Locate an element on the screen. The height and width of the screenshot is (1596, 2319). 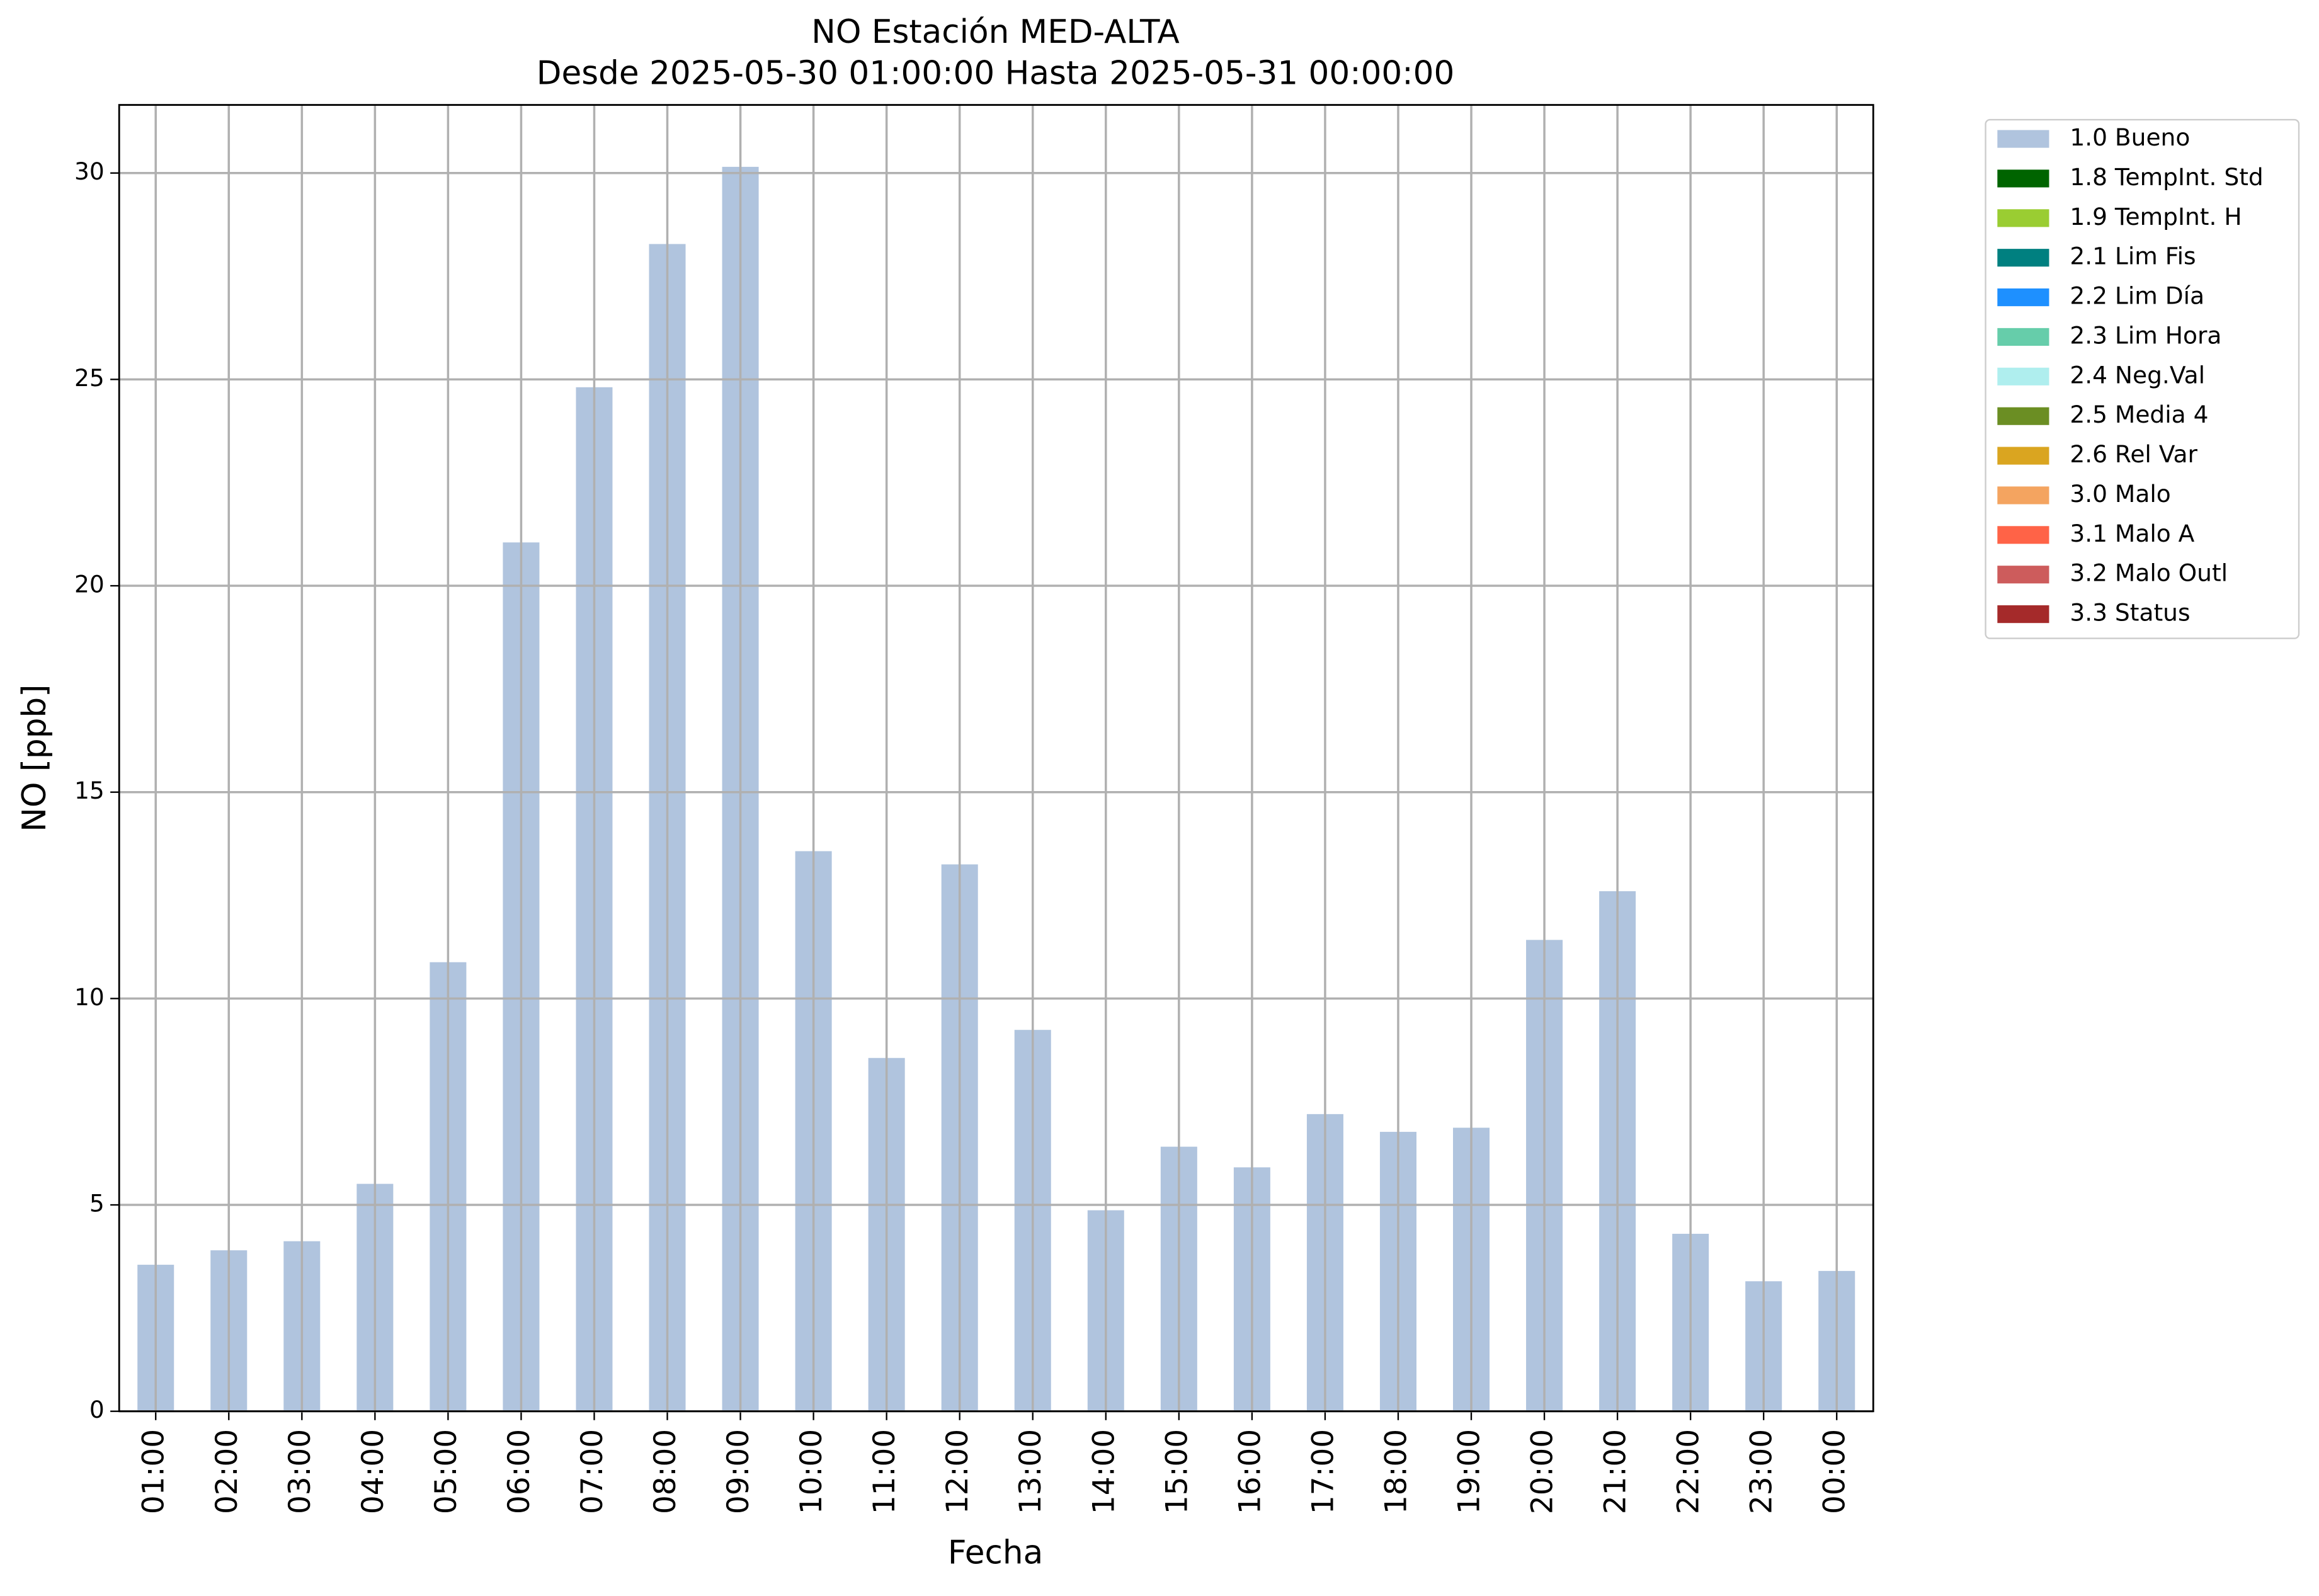
x-tick-label: 09:00 is located at coordinates (738, 1471).